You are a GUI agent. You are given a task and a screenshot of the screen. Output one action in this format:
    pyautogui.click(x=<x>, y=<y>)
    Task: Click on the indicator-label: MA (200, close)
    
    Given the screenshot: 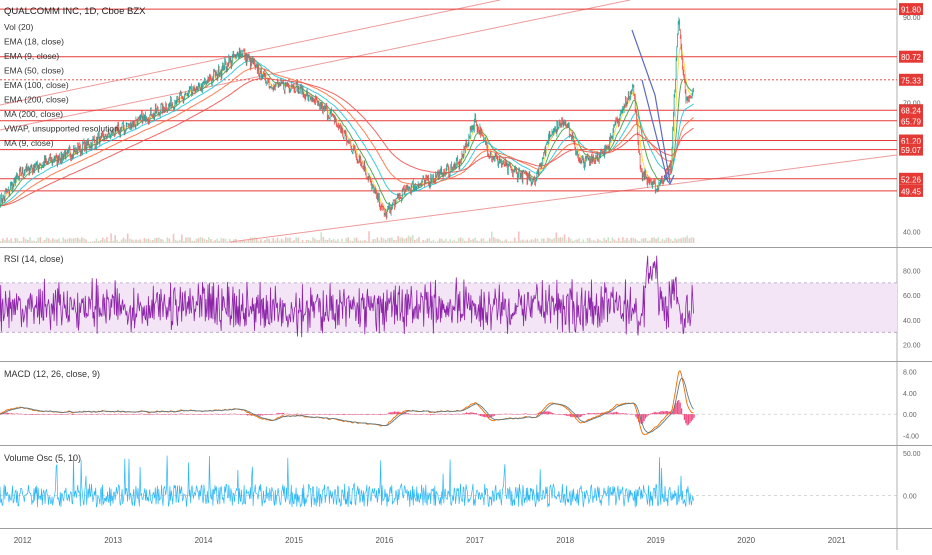 What is the action you would take?
    pyautogui.click(x=33, y=114)
    